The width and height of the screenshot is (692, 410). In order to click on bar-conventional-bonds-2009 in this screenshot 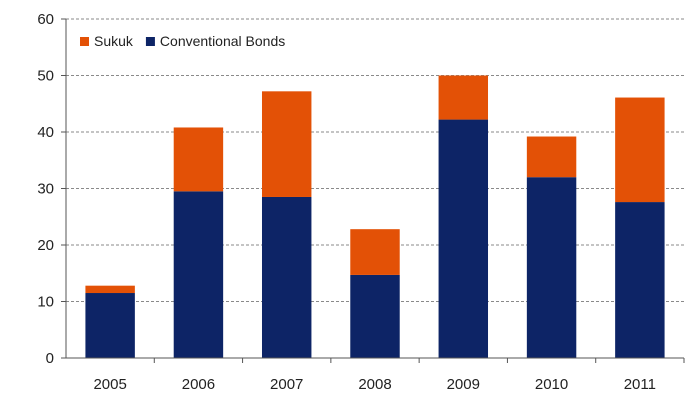, I will do `click(463, 238)`.